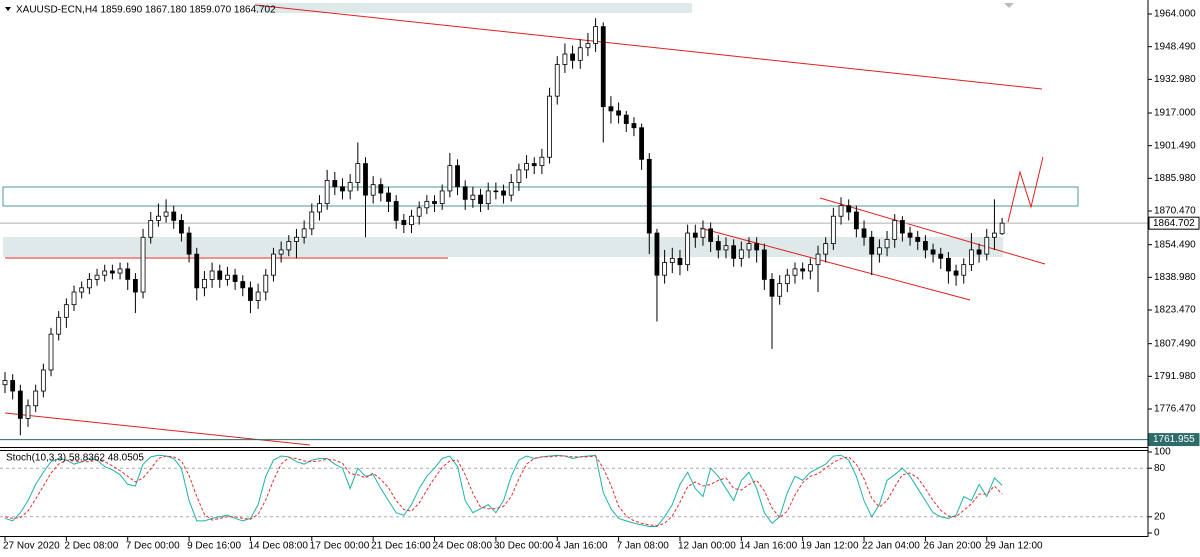 The width and height of the screenshot is (1200, 557). What do you see at coordinates (1175, 14) in the screenshot?
I see `y-tick-label: 1964.000` at bounding box center [1175, 14].